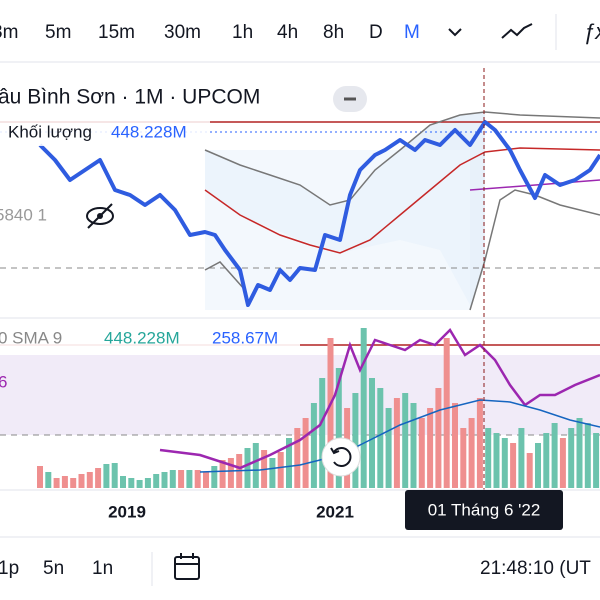 Image resolution: width=600 pixels, height=600 pixels. Describe the element at coordinates (517, 31) in the screenshot. I see `chart-style-icon` at that location.